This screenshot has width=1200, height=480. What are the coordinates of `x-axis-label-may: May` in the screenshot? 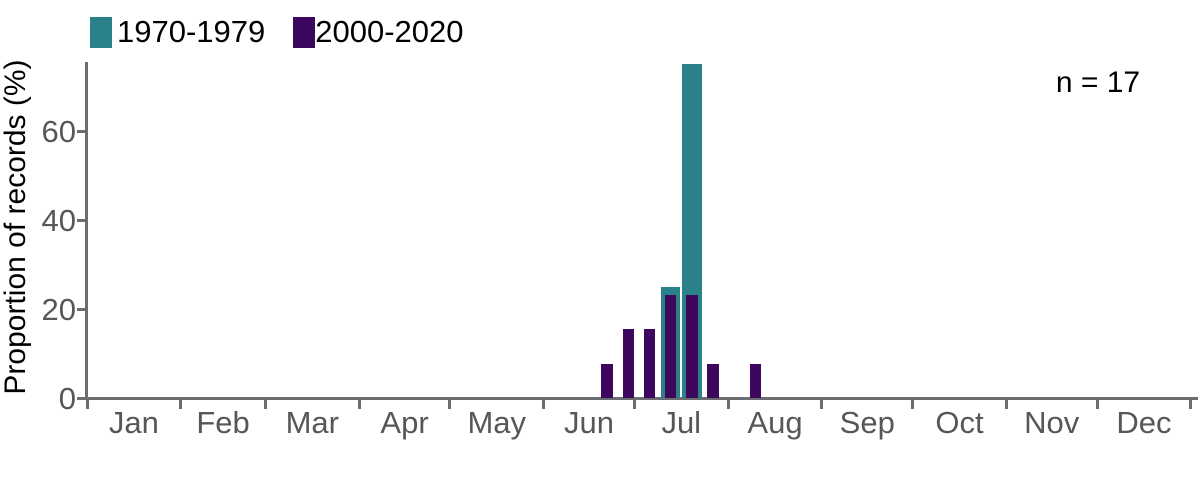 It's located at (497, 422).